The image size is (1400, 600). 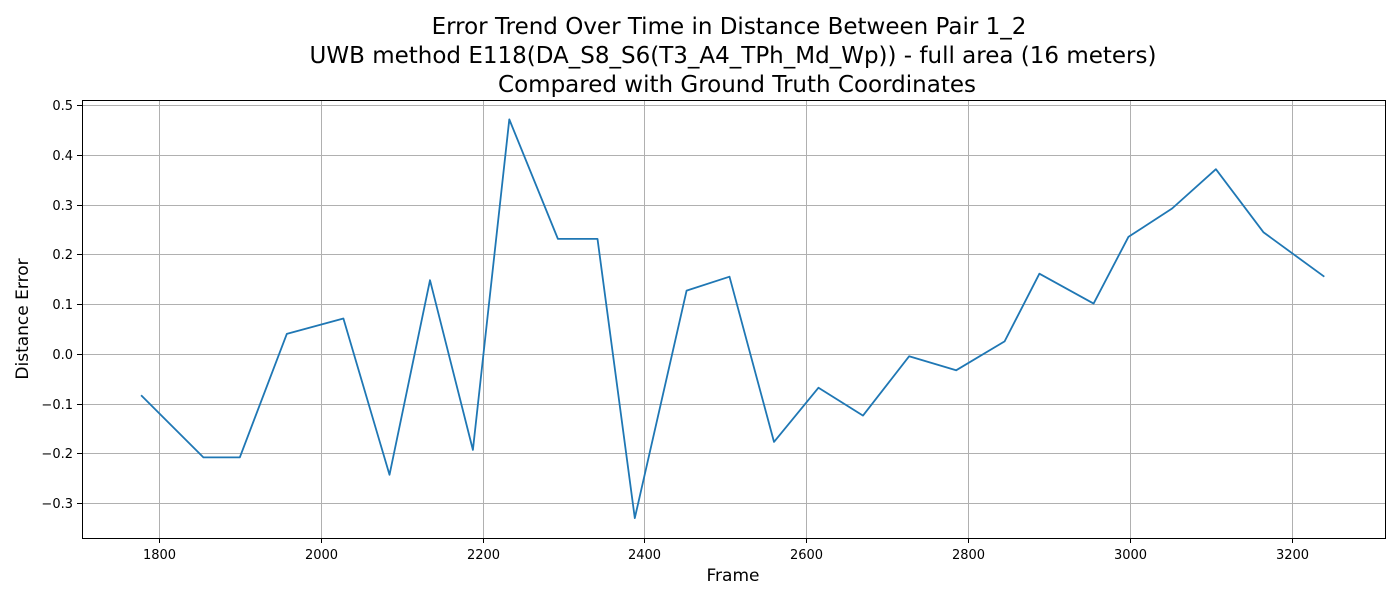 I want to click on y-tick-label: −0.3, so click(x=57, y=504).